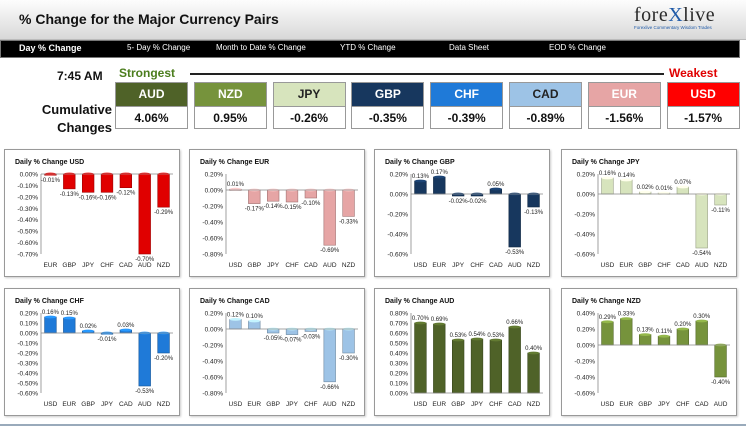  What do you see at coordinates (126, 326) in the screenshot?
I see `data-label: 0.03%` at bounding box center [126, 326].